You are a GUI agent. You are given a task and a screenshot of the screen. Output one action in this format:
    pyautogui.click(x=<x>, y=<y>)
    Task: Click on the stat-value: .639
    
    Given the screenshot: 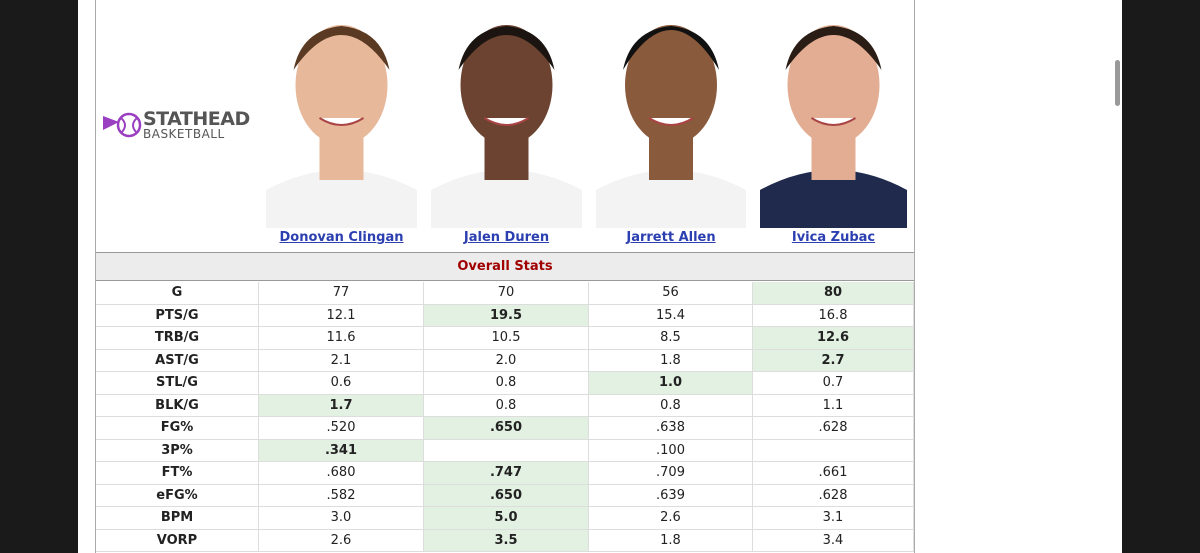 What is the action you would take?
    pyautogui.click(x=671, y=495)
    